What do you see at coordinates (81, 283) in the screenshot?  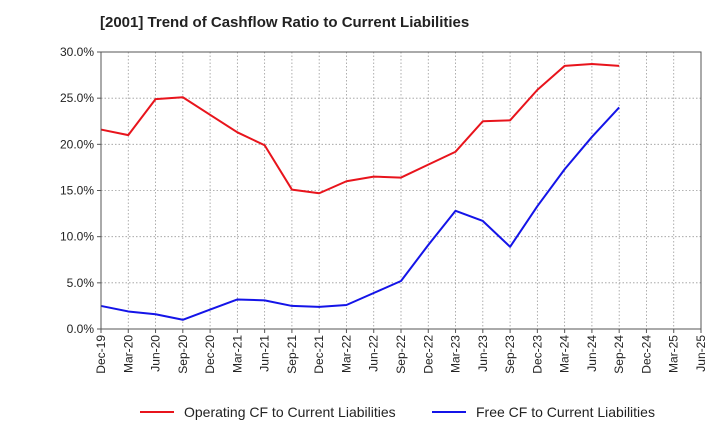 I see `y-tick-label: 5.0%` at bounding box center [81, 283].